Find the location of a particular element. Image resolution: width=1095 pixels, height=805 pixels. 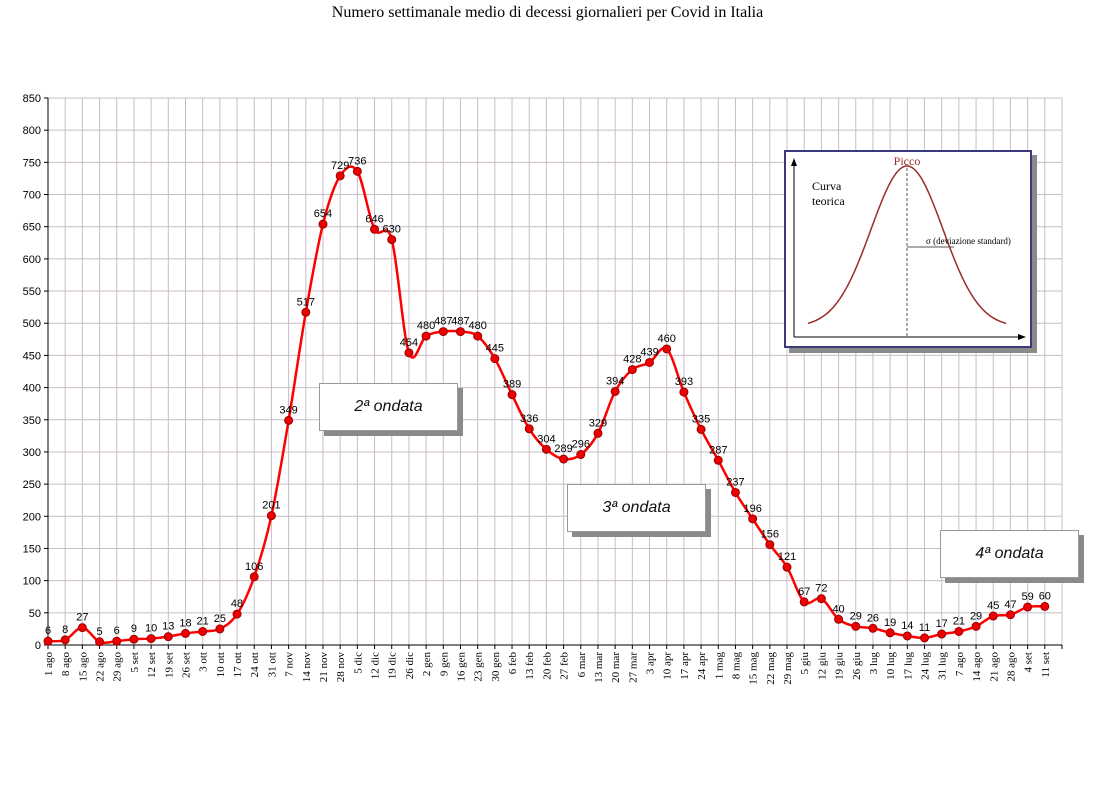

y-tick-label: 0 is located at coordinates (38, 646).